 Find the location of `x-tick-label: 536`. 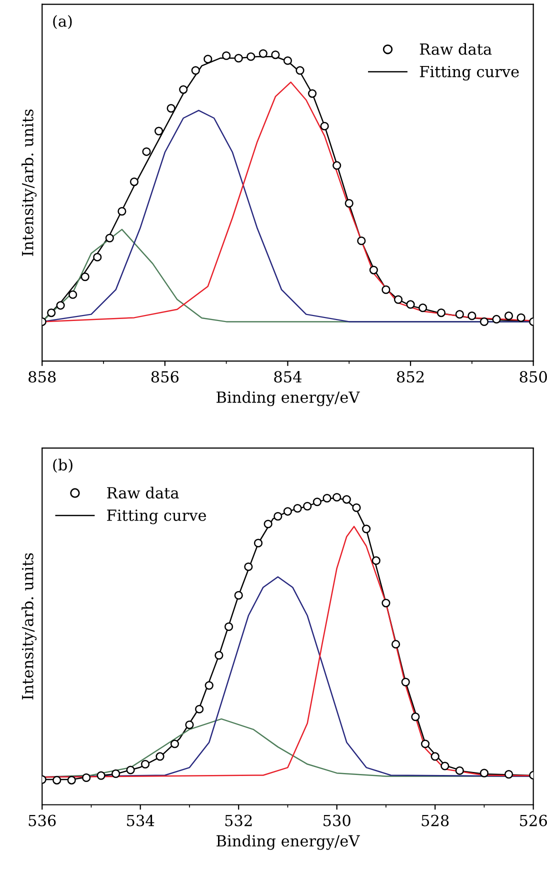

x-tick-label: 536 is located at coordinates (42, 820).